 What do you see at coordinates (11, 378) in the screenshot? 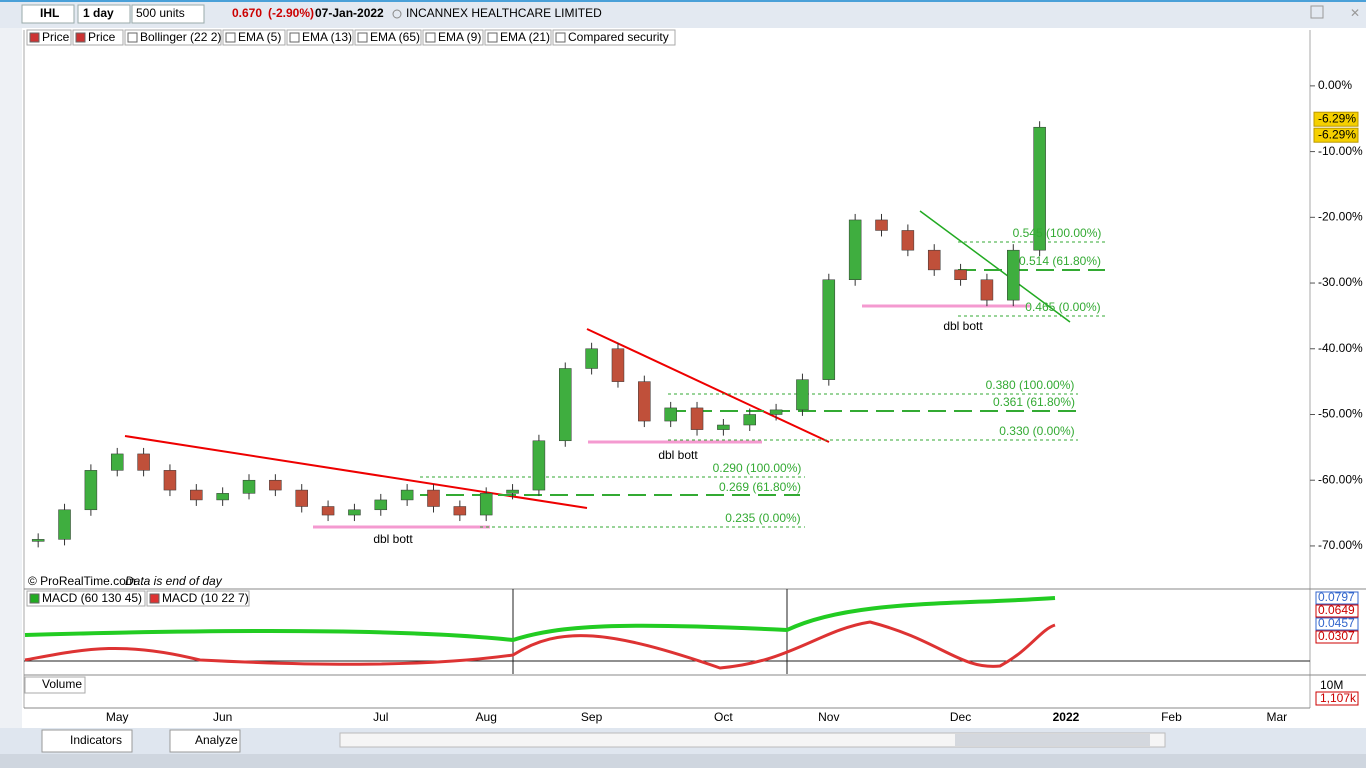
I see `left-toolbar` at bounding box center [11, 378].